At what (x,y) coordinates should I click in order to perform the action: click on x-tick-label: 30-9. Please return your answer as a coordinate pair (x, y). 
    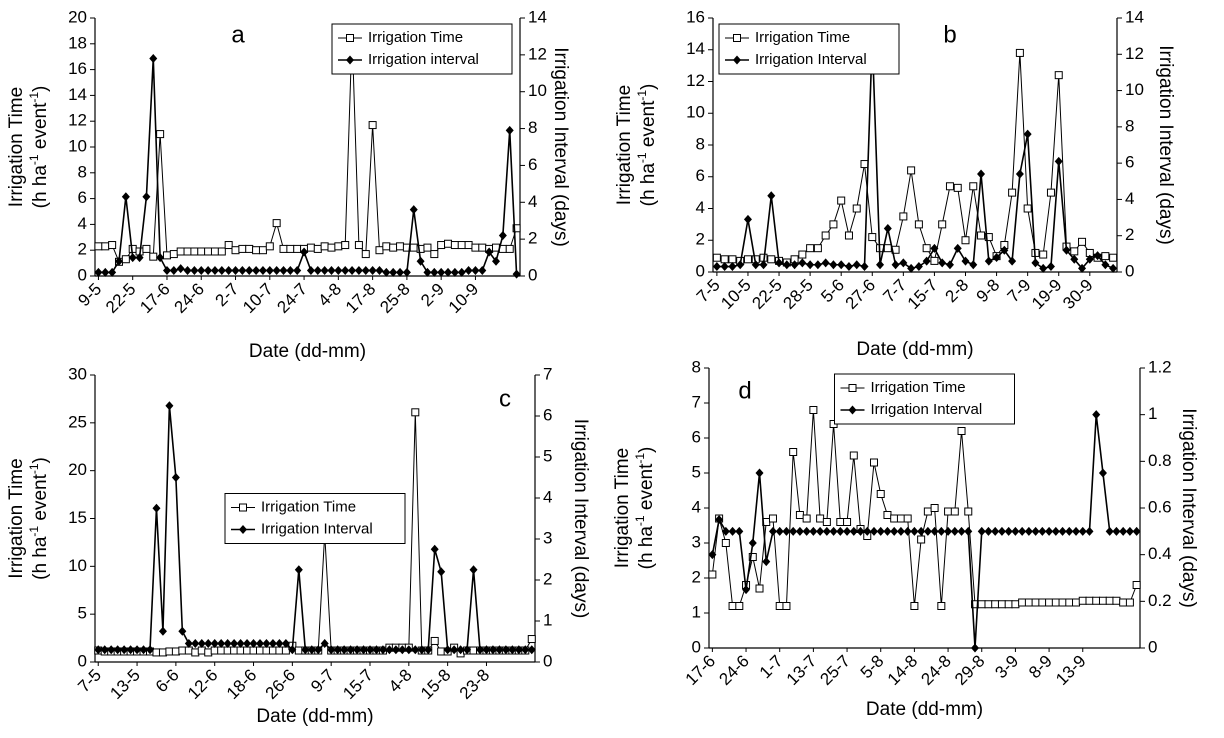
    Looking at the image, I should click on (1077, 293).